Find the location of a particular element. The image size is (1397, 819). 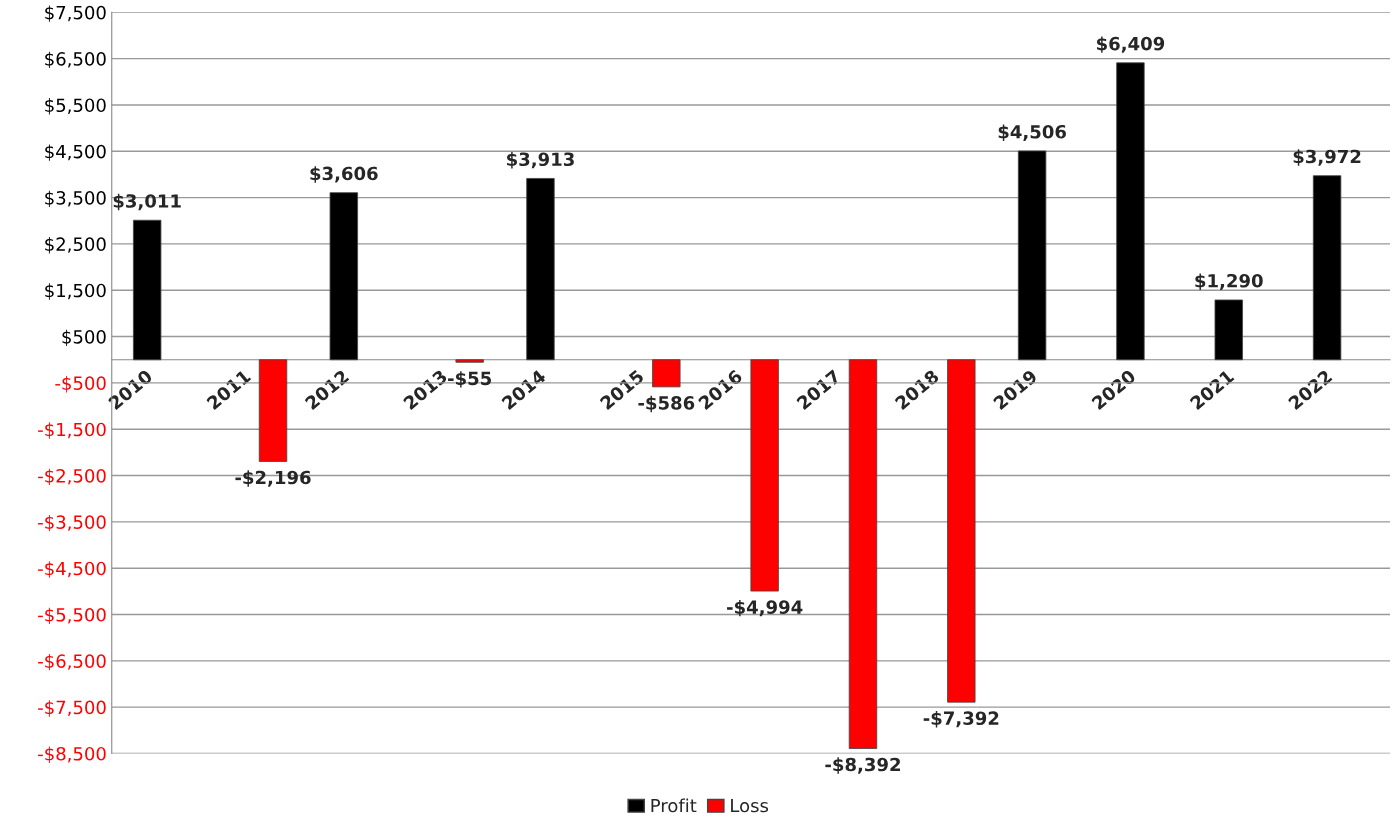

data-label: -$8,392 is located at coordinates (862, 765).